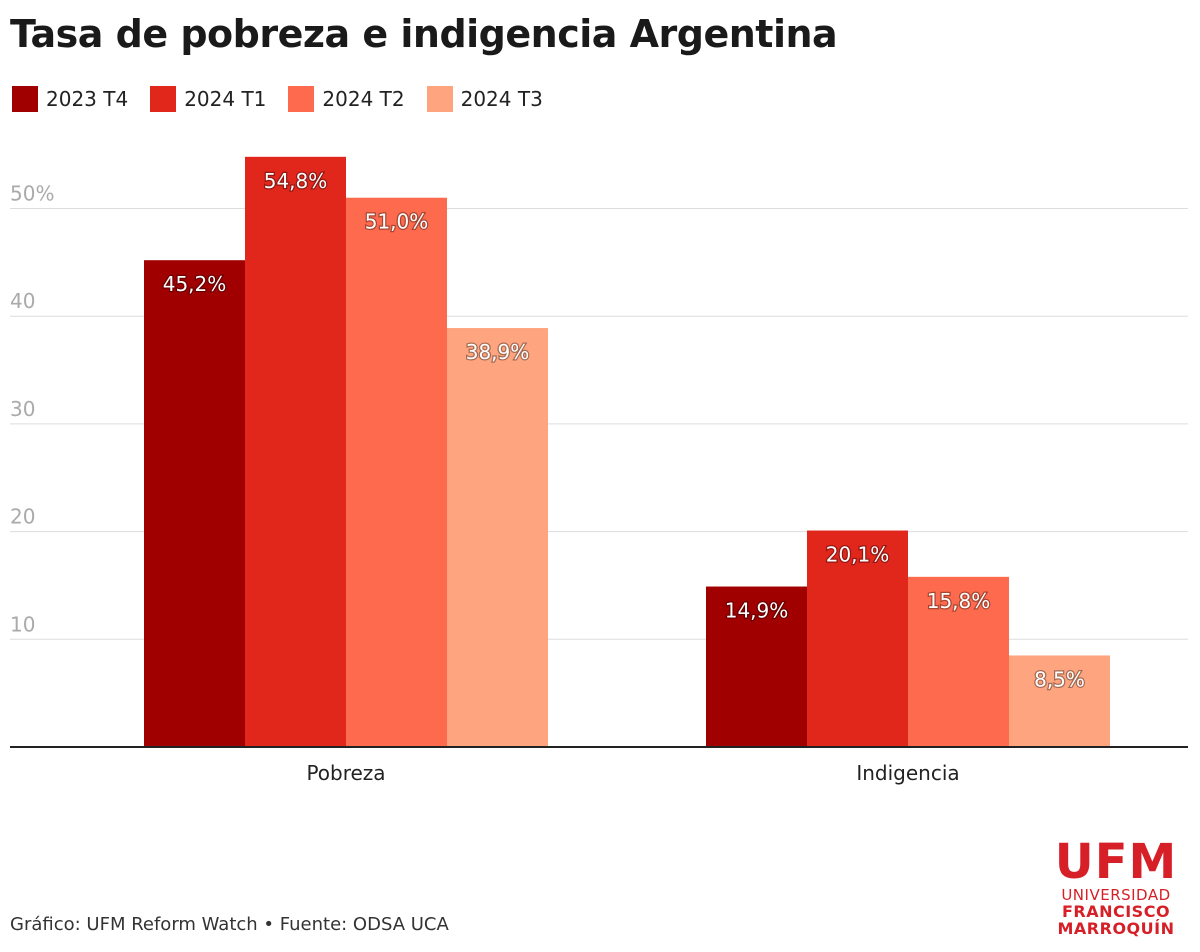  I want to click on legend-label: 2024 T3, so click(501, 99).